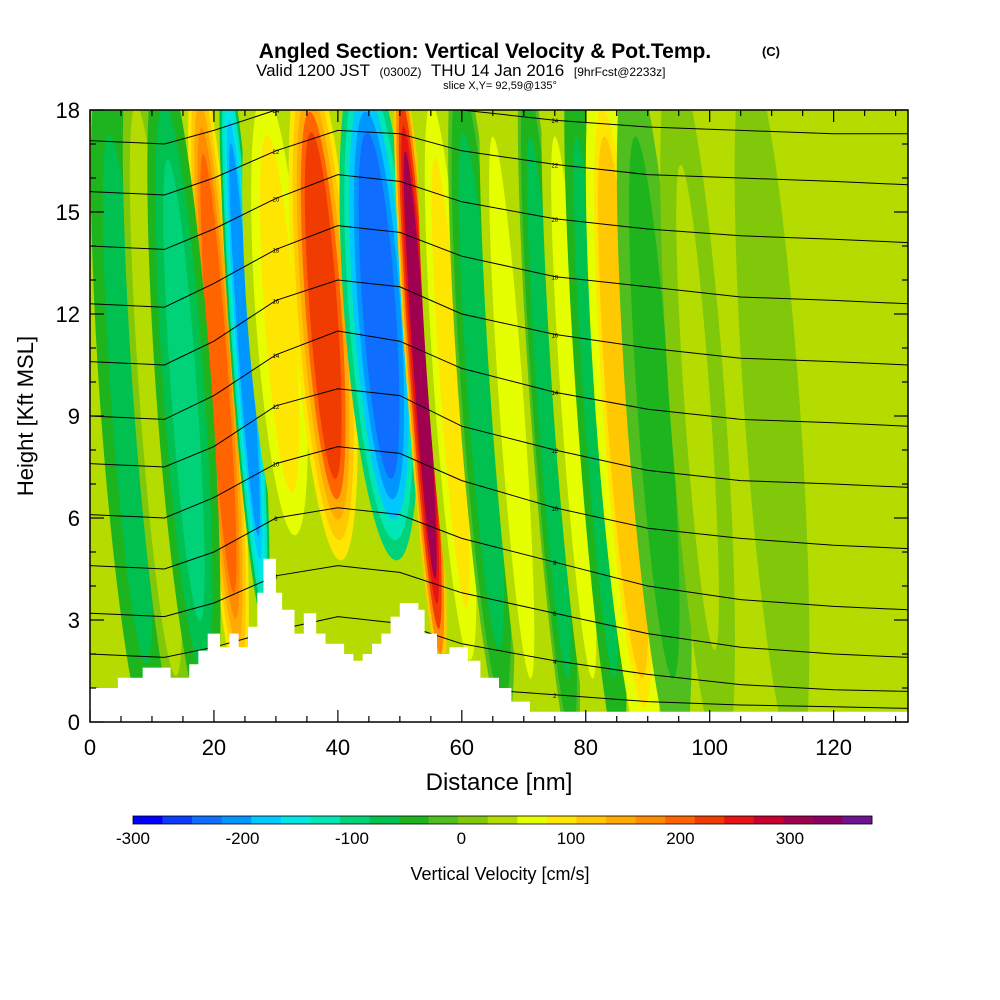 The height and width of the screenshot is (1000, 1000). I want to click on y-tick-label: 18, so click(68, 110).